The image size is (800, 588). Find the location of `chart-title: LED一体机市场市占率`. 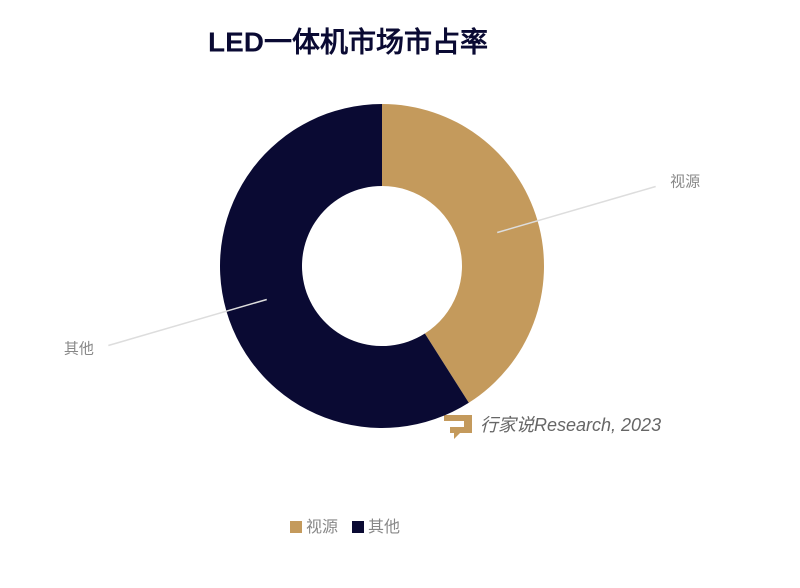

chart-title: LED一体机市场市占率 is located at coordinates (348, 41).